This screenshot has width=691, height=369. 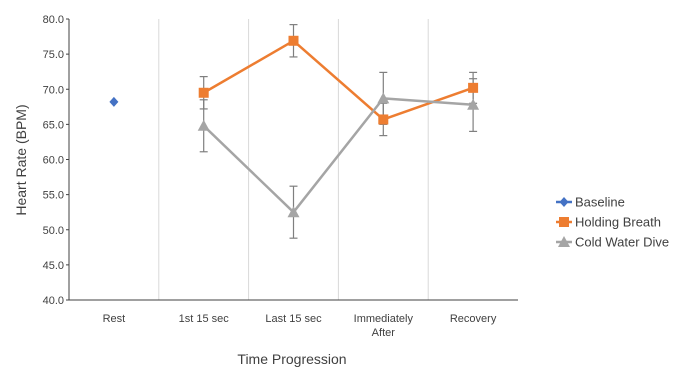 What do you see at coordinates (338, 155) in the screenshot?
I see `cold-water-dive-line` at bounding box center [338, 155].